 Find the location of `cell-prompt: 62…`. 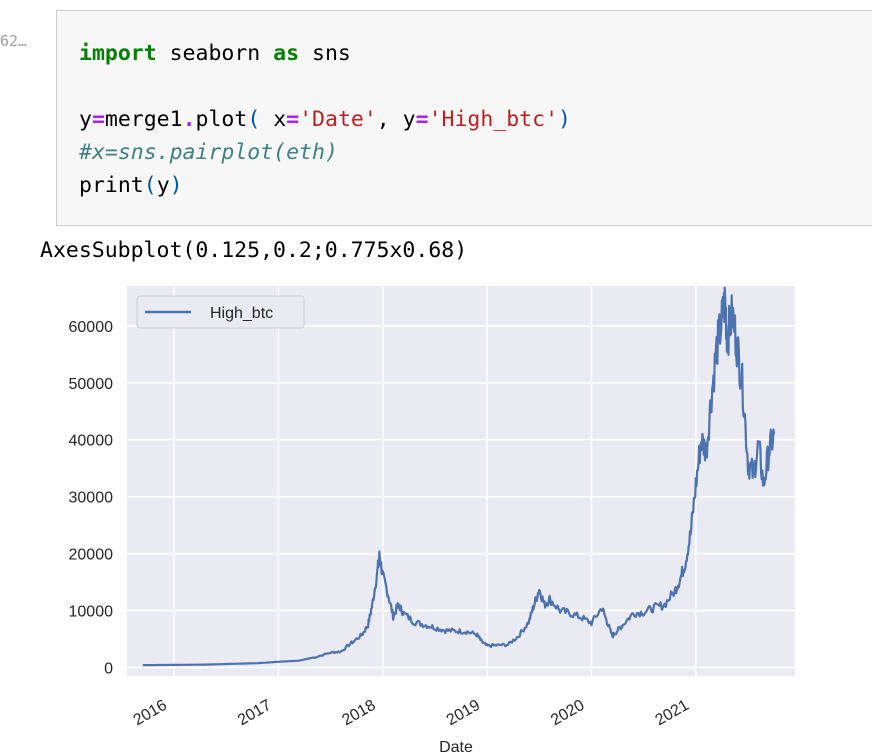

cell-prompt: 62… is located at coordinates (14, 41).